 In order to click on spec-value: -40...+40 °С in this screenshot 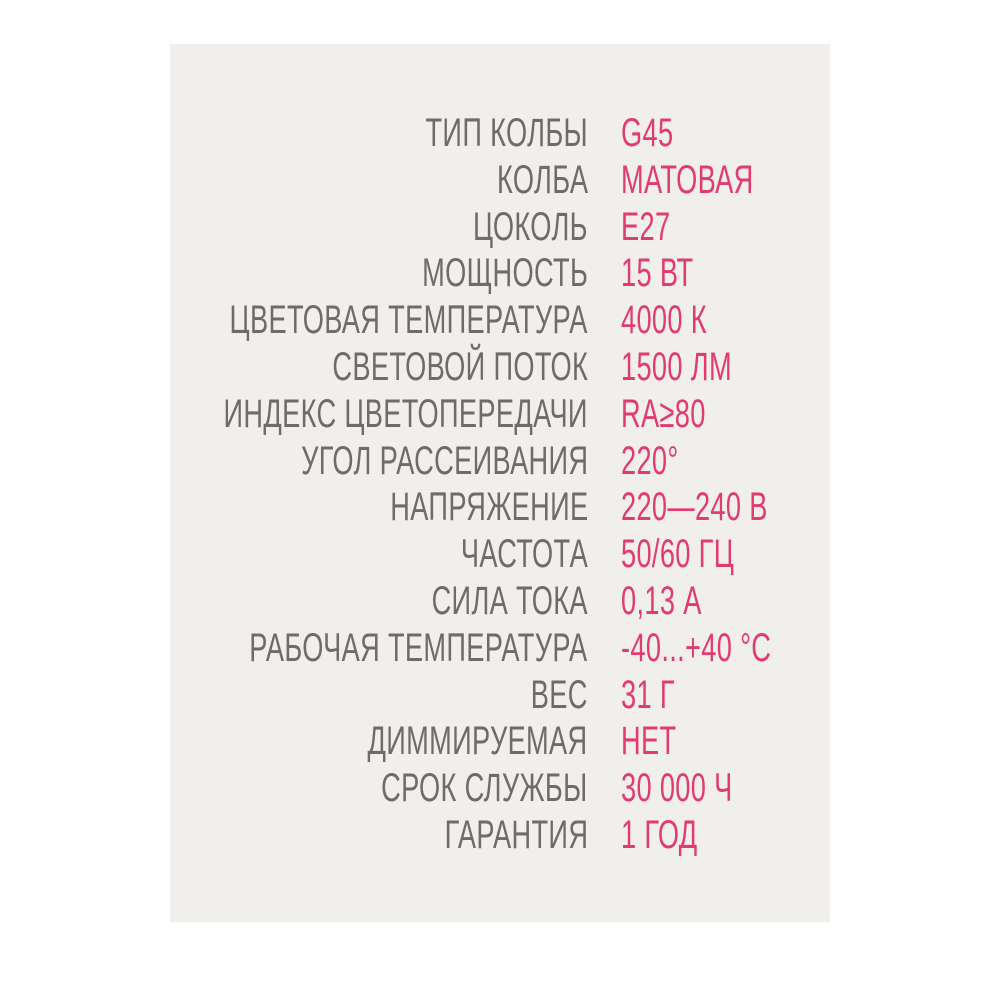, I will do `click(696, 647)`.